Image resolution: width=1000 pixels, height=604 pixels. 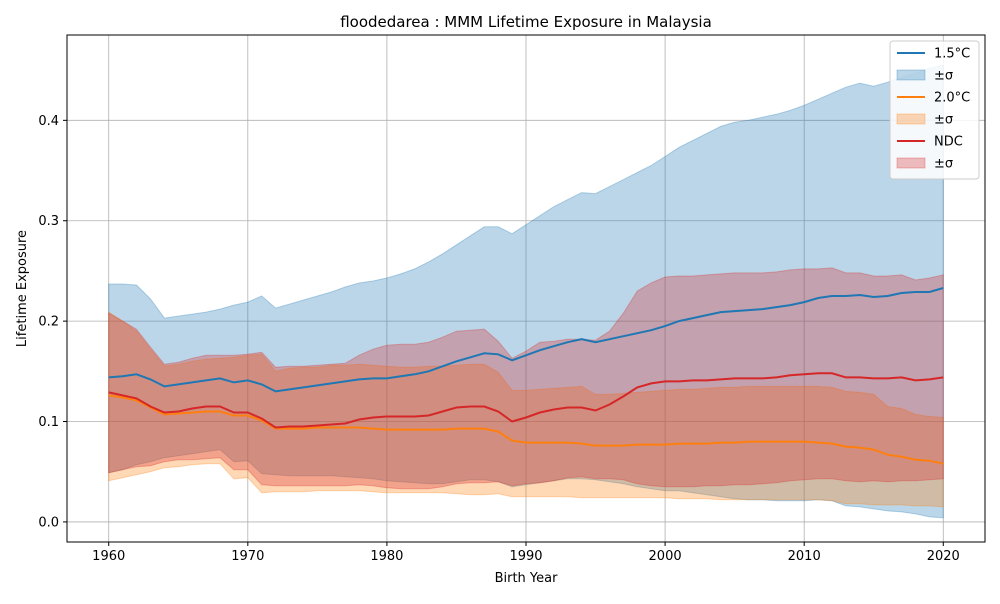 What do you see at coordinates (386, 556) in the screenshot?
I see `x-tick-label: 1980` at bounding box center [386, 556].